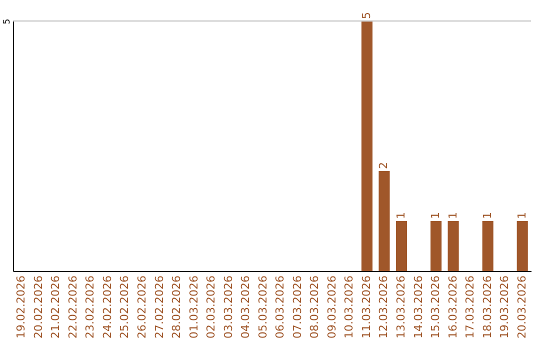 This screenshot has height=340, width=540. Describe the element at coordinates (55, 307) in the screenshot. I see `x-tick-label: 21.02.2026` at that location.